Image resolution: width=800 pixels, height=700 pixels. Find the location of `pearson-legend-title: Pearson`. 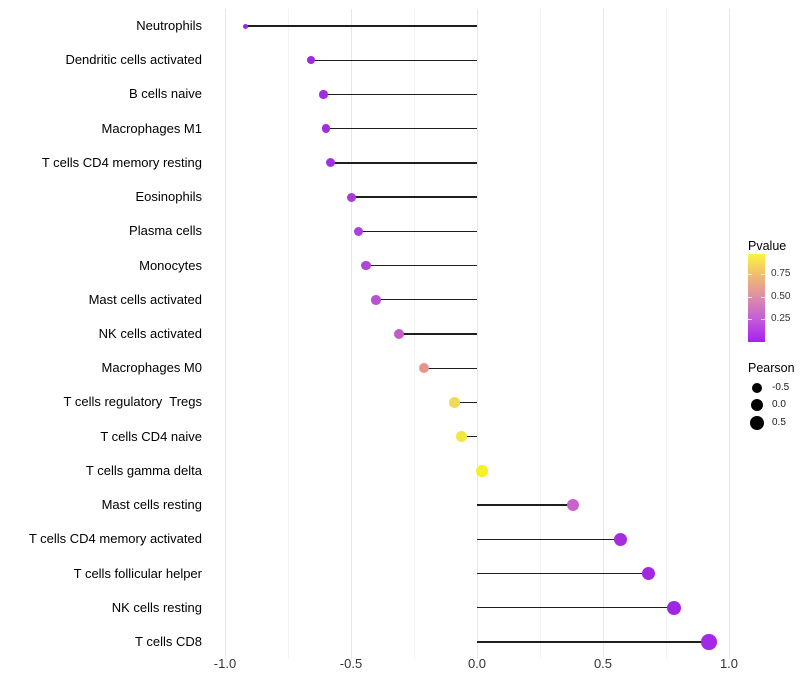

pearson-legend-title: Pearson is located at coordinates (771, 368).